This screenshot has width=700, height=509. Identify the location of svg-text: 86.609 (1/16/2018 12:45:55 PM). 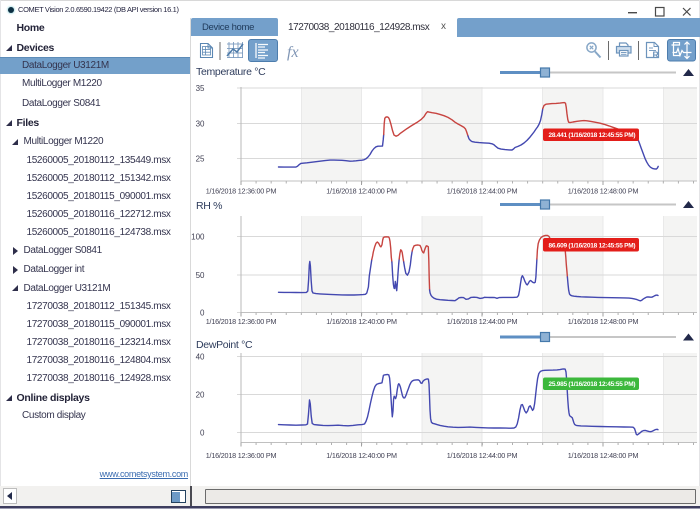
(592, 246).